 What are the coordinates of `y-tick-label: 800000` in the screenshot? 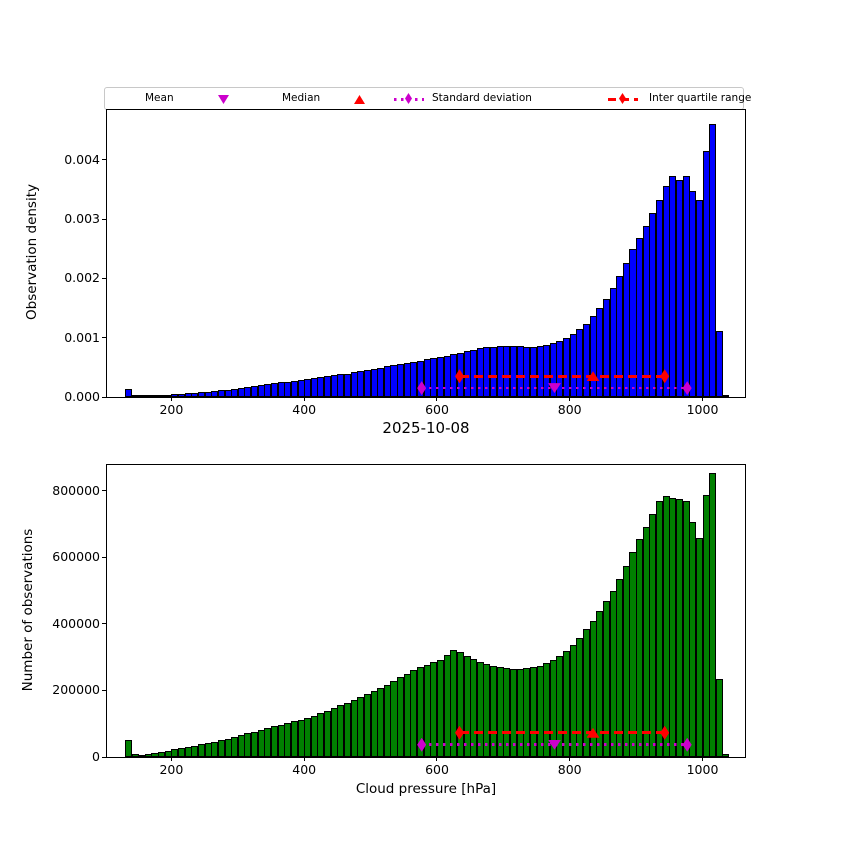 It's located at (76, 490).